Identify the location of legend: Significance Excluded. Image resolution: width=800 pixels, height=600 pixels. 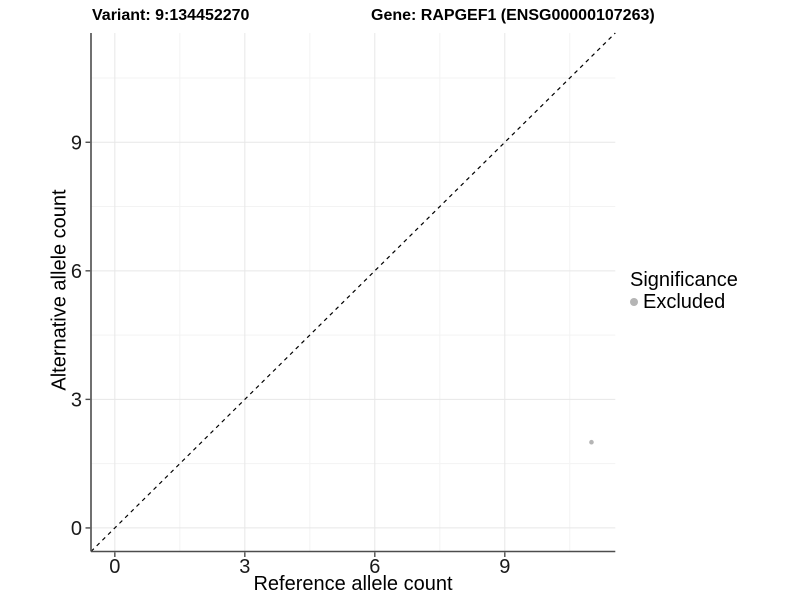
(684, 291).